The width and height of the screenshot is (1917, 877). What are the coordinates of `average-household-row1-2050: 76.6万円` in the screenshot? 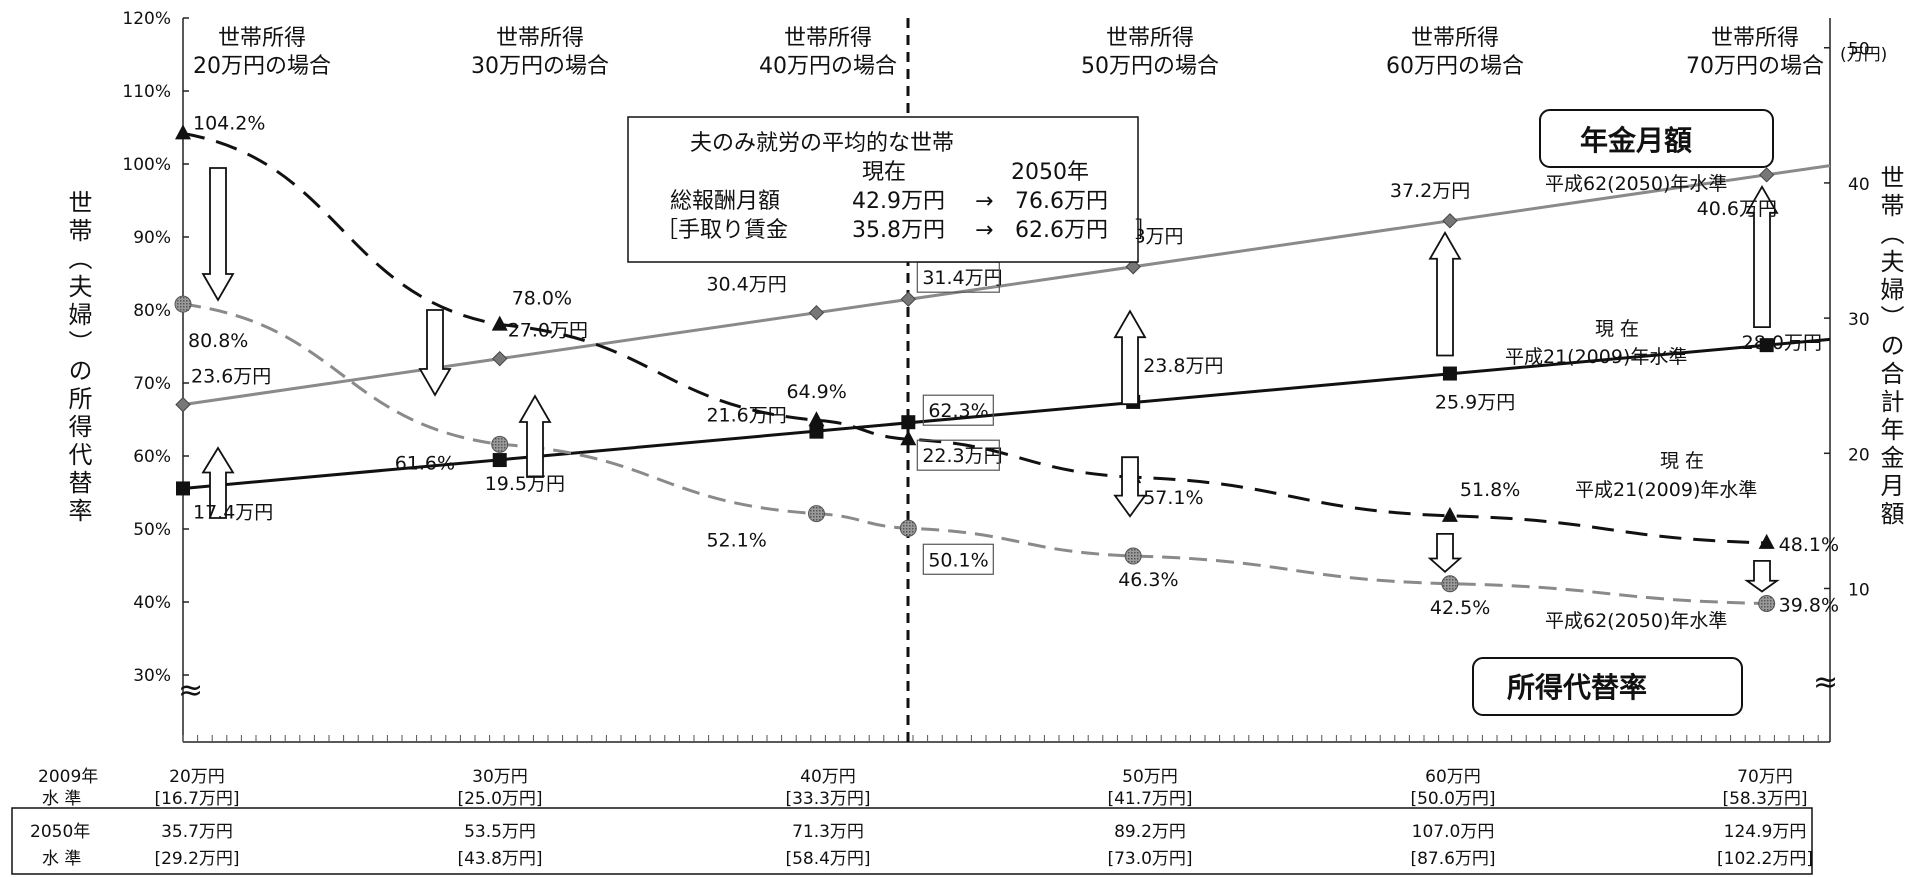 It's located at (1061, 201).